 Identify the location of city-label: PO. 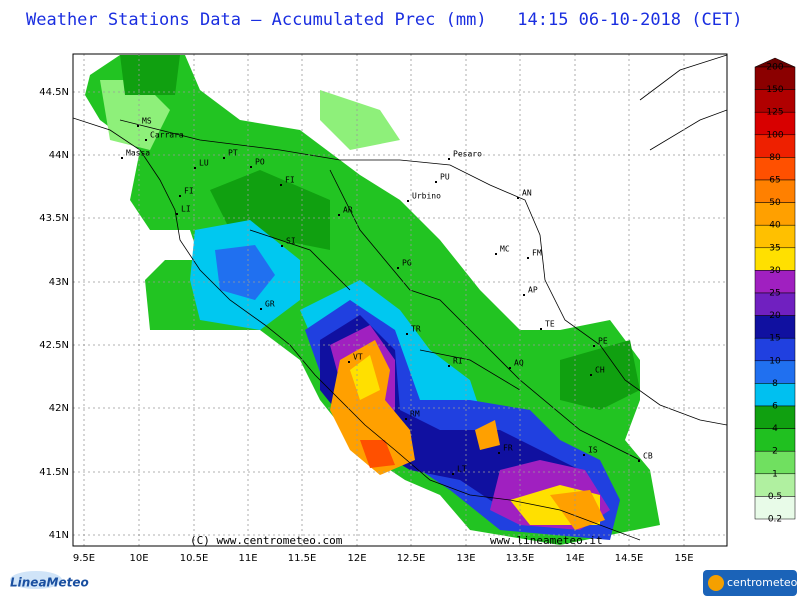
(260, 162).